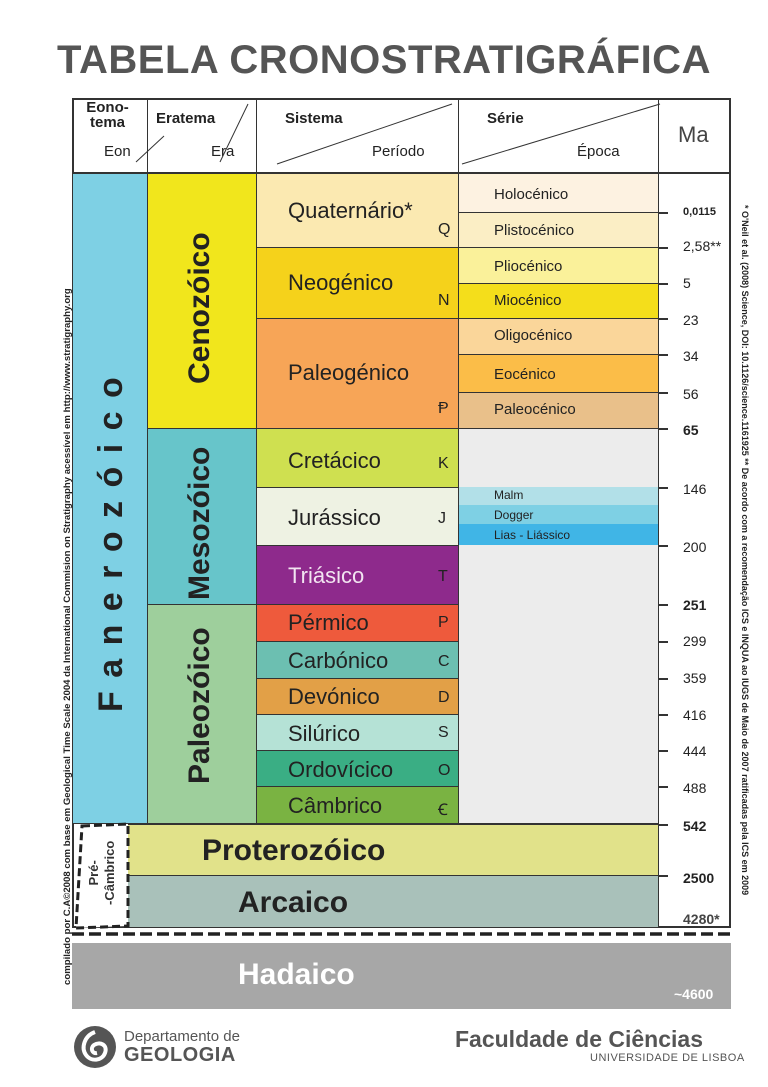 Image resolution: width=768 pixels, height=1087 pixels. Describe the element at coordinates (293, 902) in the screenshot. I see `eon-arcaico-label: Arcaico` at that location.